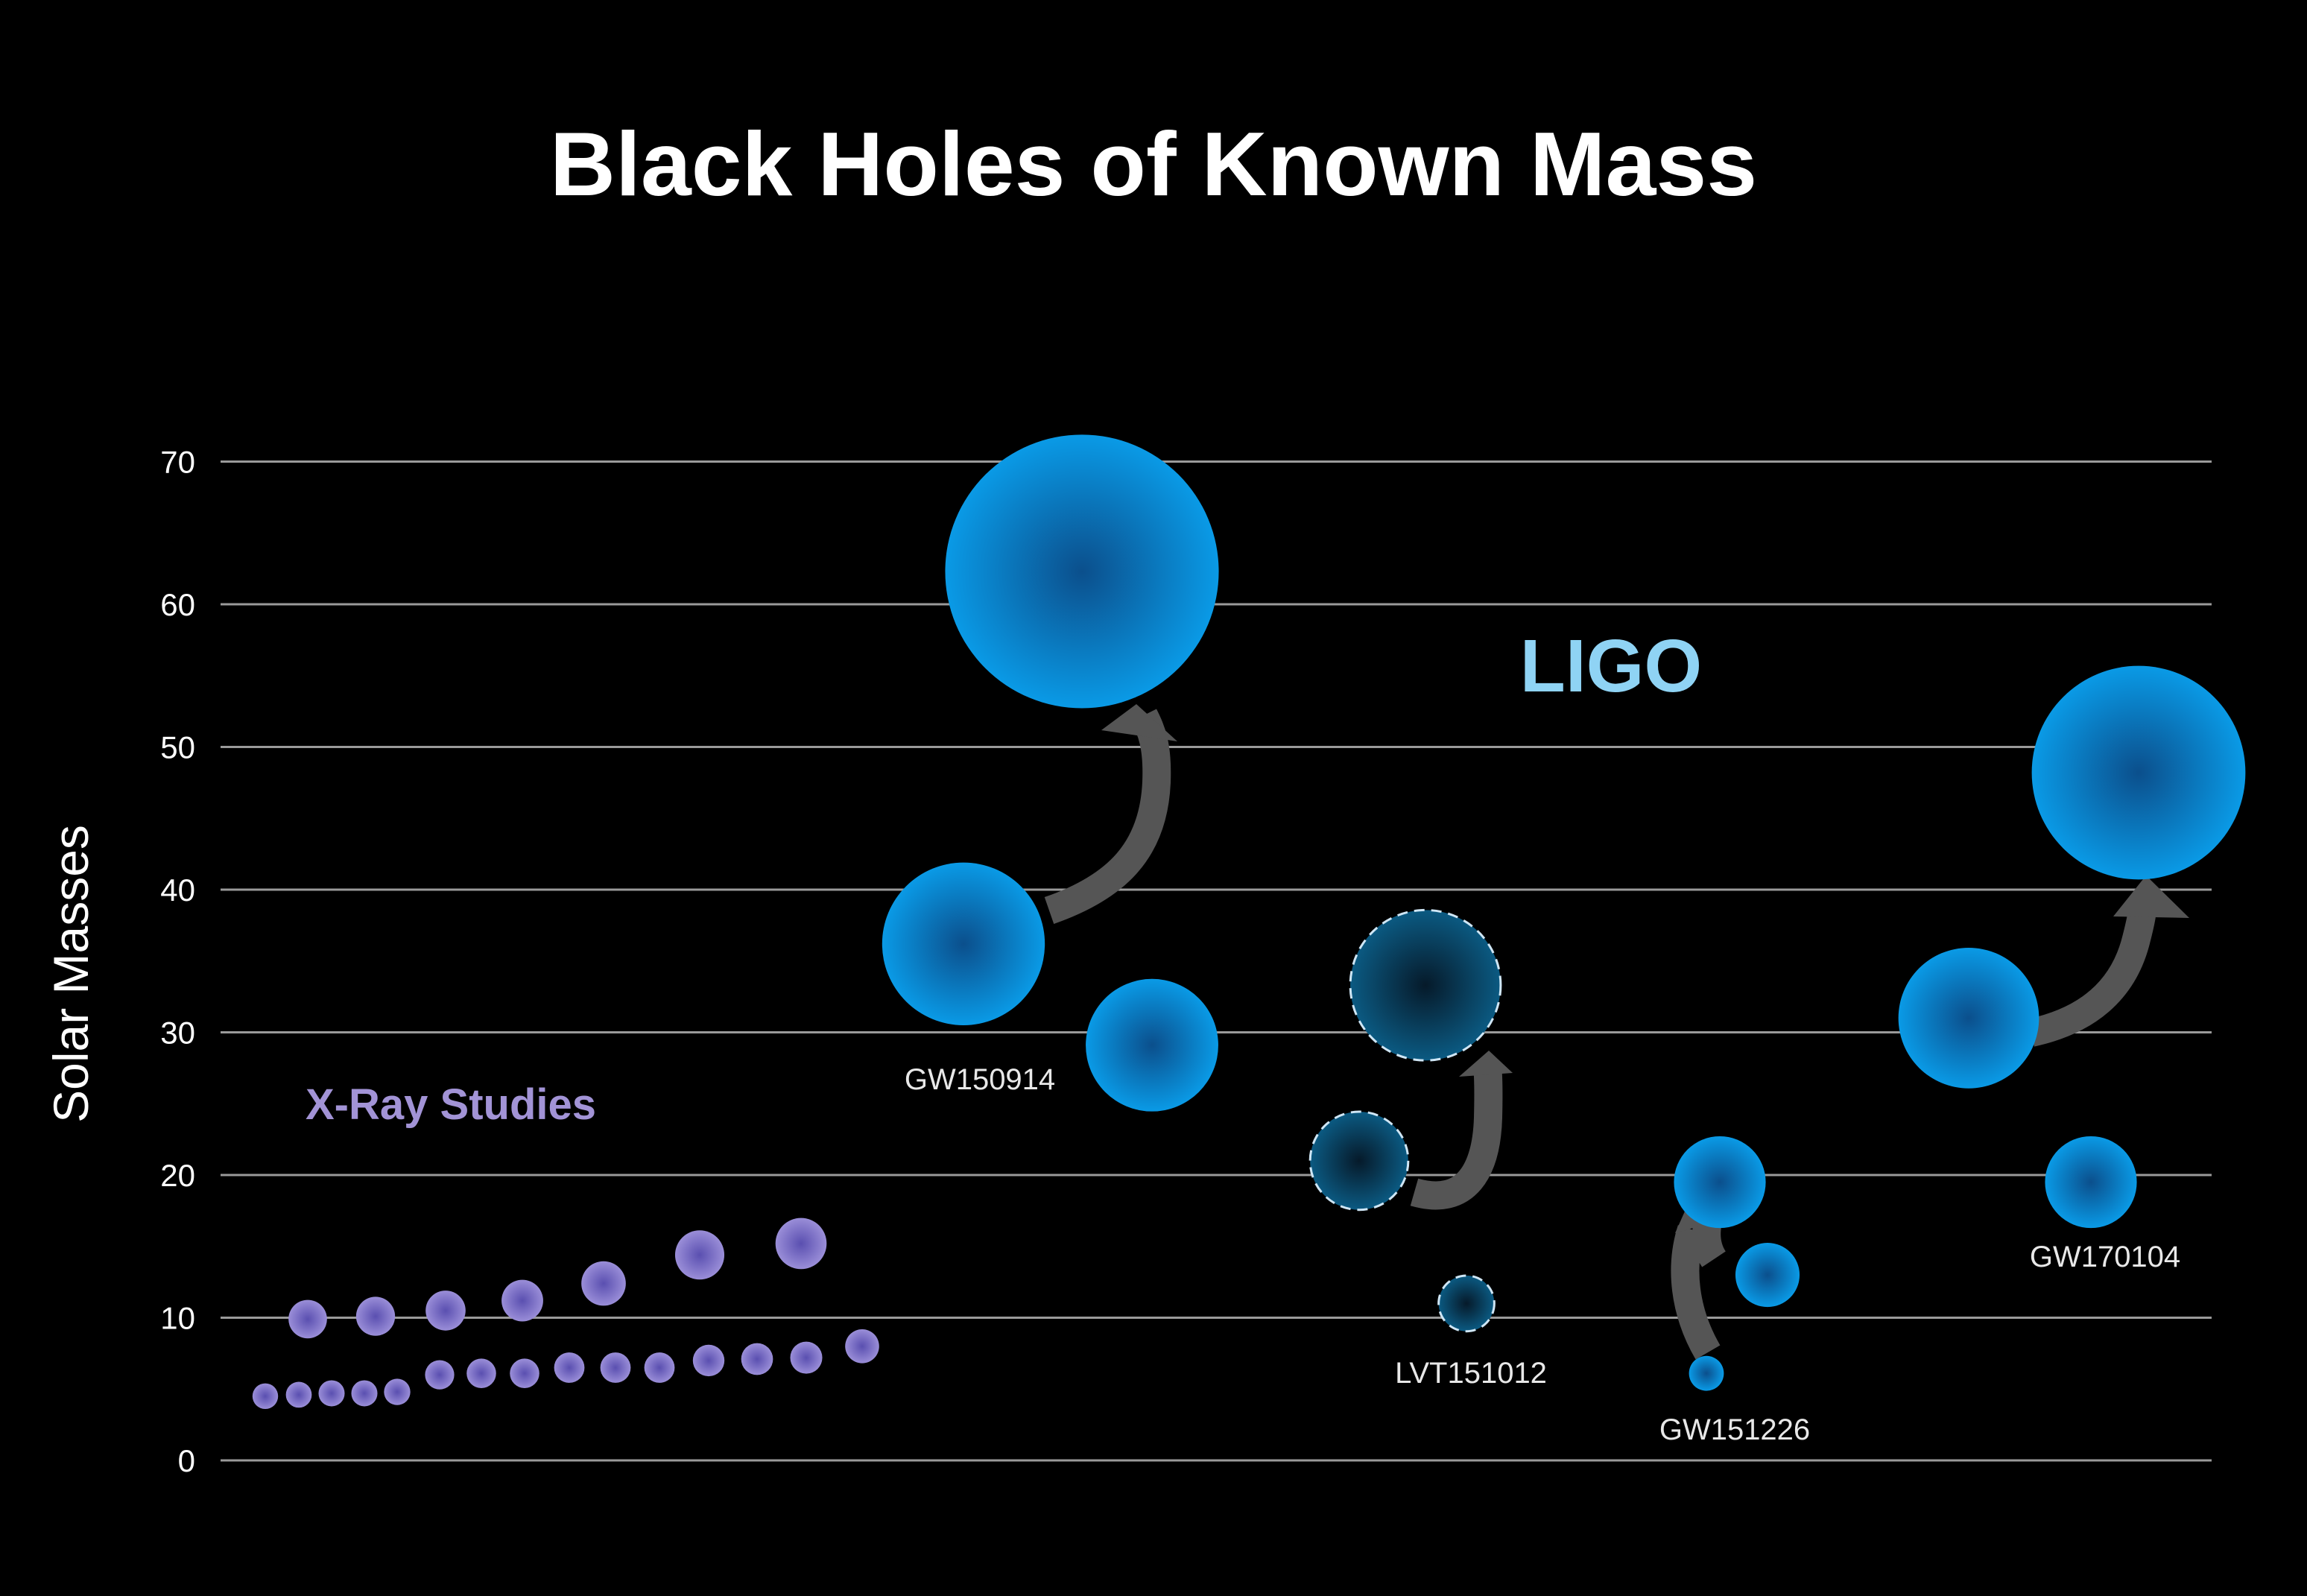 The image size is (2307, 1596). What do you see at coordinates (1153, 164) in the screenshot?
I see `chart-title: Black Holes of Known Mass` at bounding box center [1153, 164].